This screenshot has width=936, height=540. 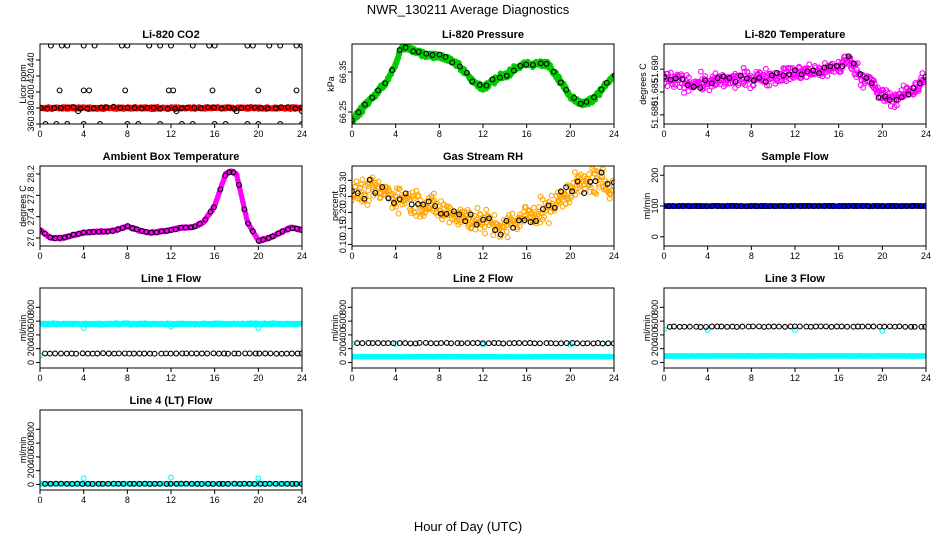 I want to click on y-tick-label: 27.8, so click(x=31, y=196).